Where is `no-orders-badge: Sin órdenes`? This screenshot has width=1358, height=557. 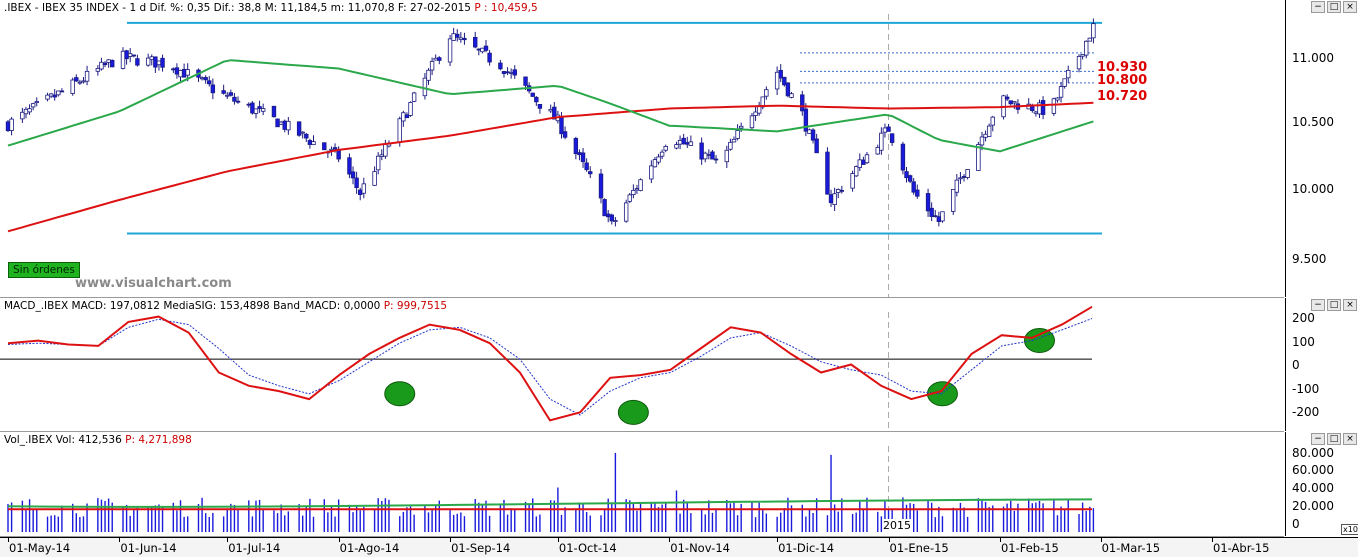
no-orders-badge: Sin órdenes is located at coordinates (44, 270).